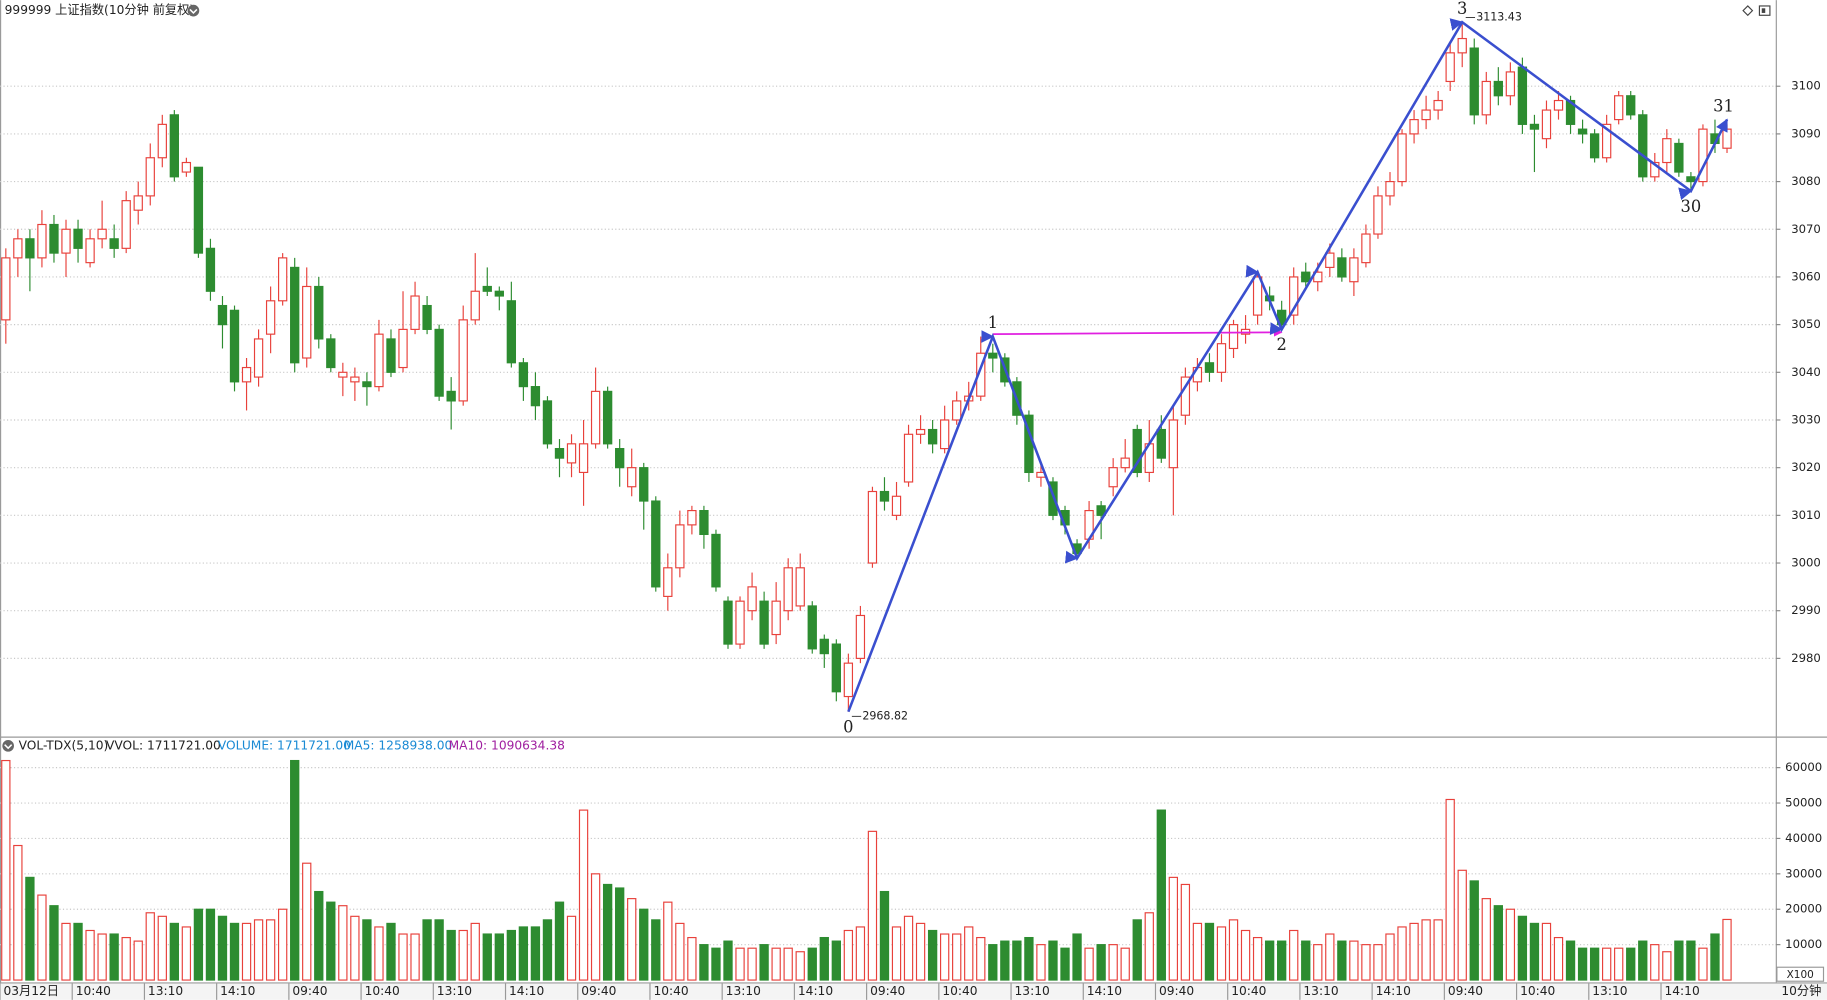 This screenshot has height=1000, width=1827. What do you see at coordinates (1803, 909) in the screenshot?
I see `y-tick-label: 20000` at bounding box center [1803, 909].